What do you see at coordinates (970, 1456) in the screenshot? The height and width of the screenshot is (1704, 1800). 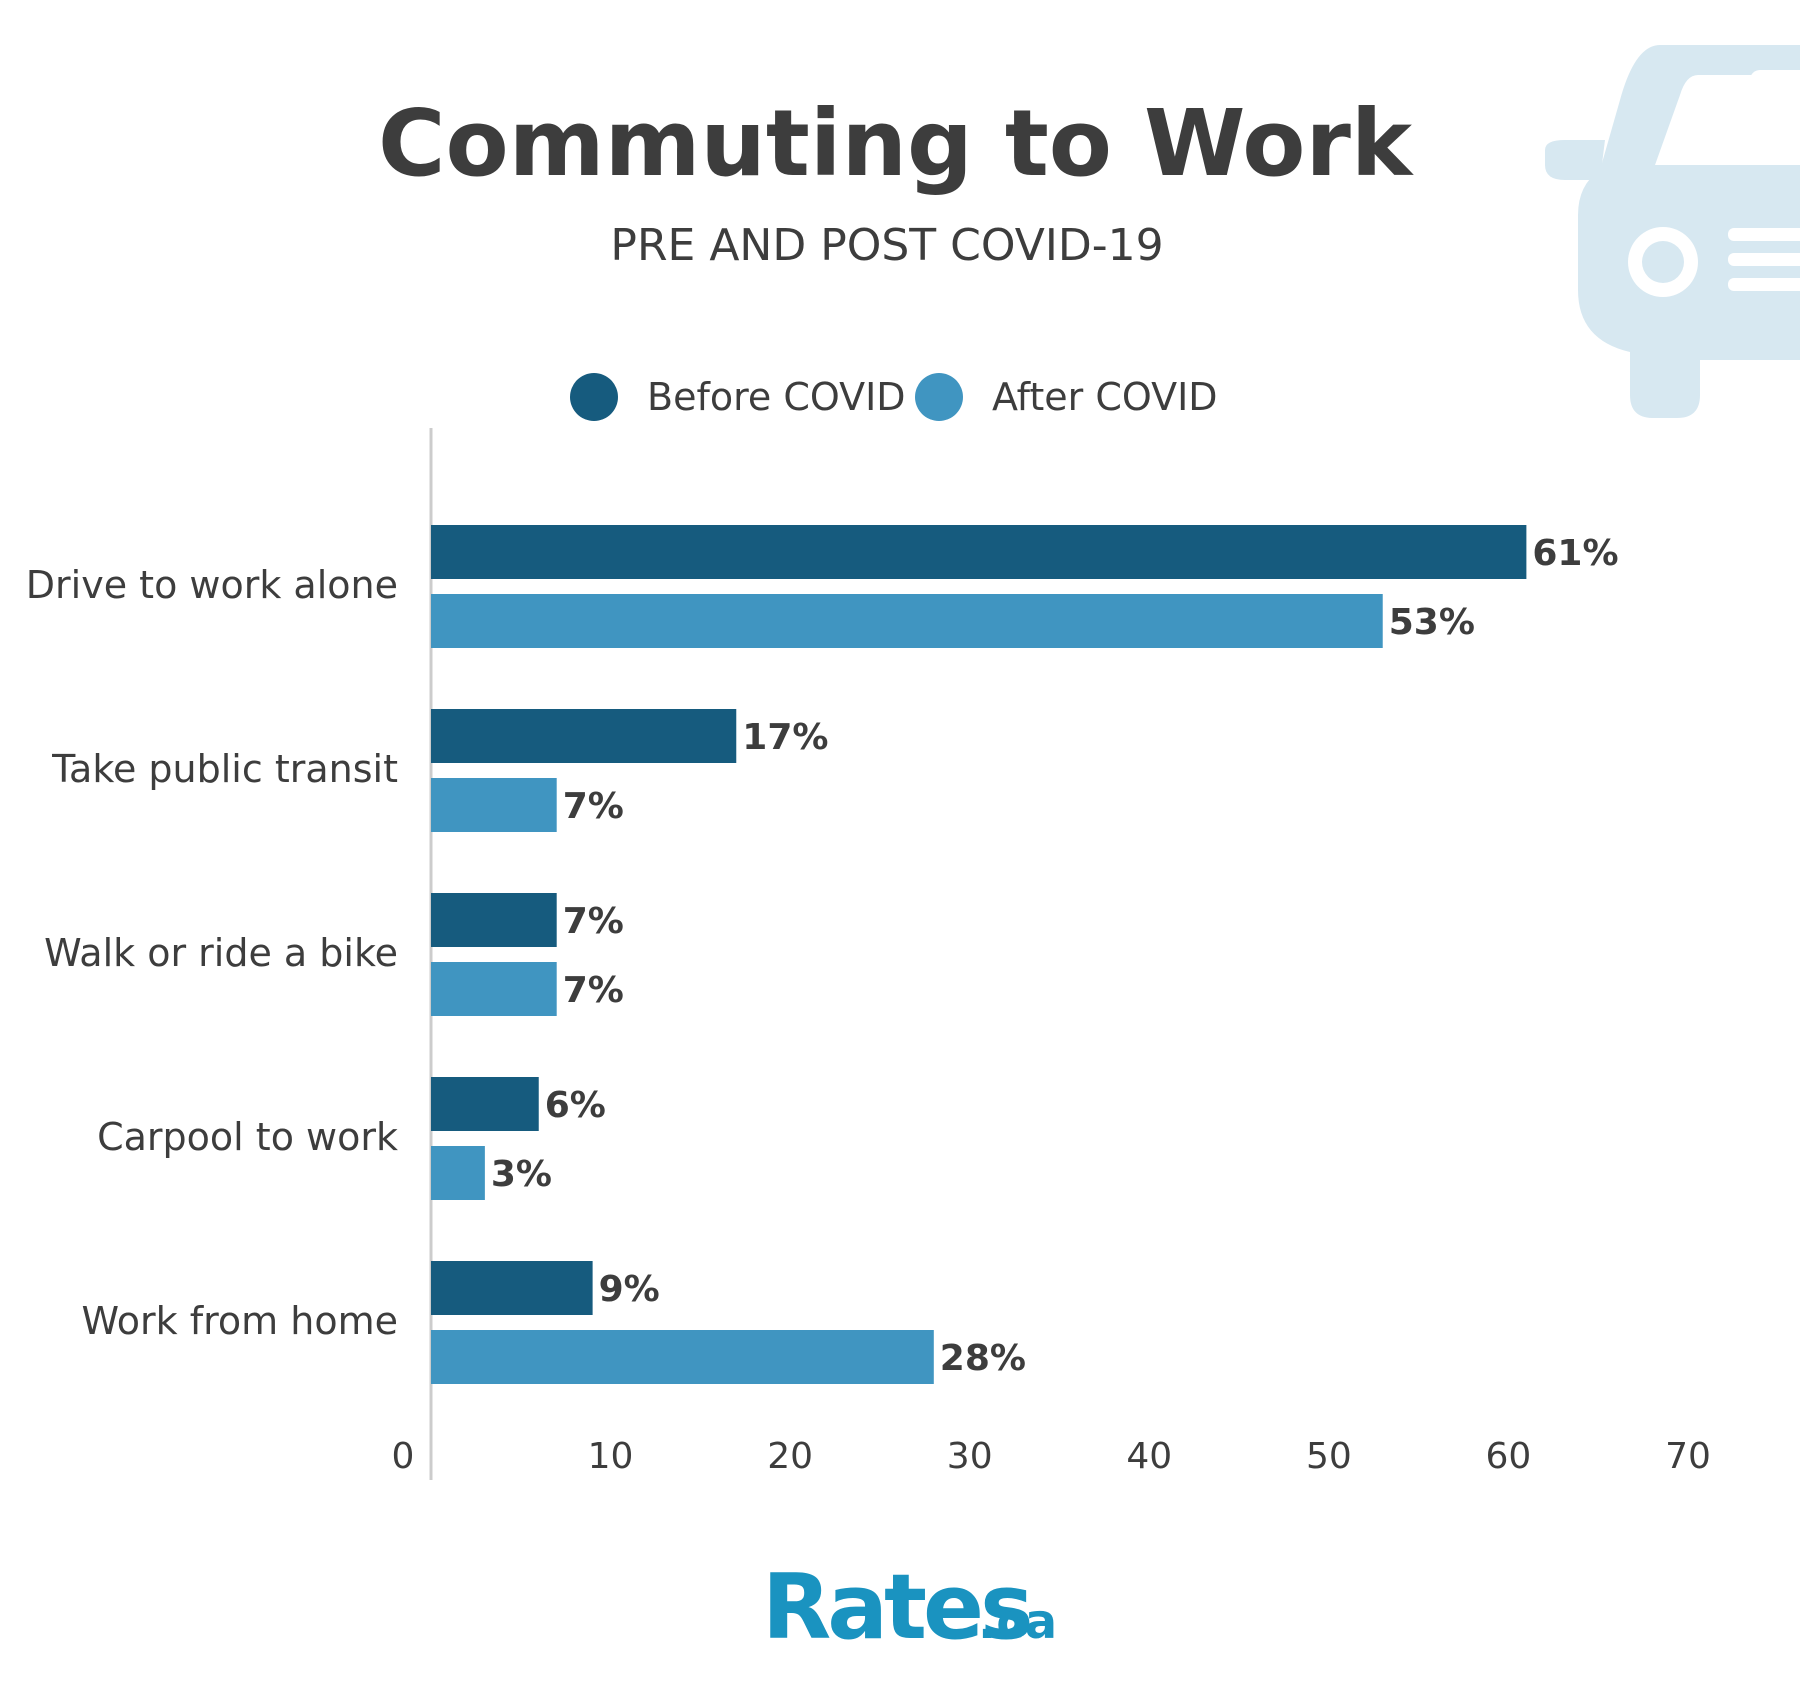 I see `x-tick-label: 30` at bounding box center [970, 1456].